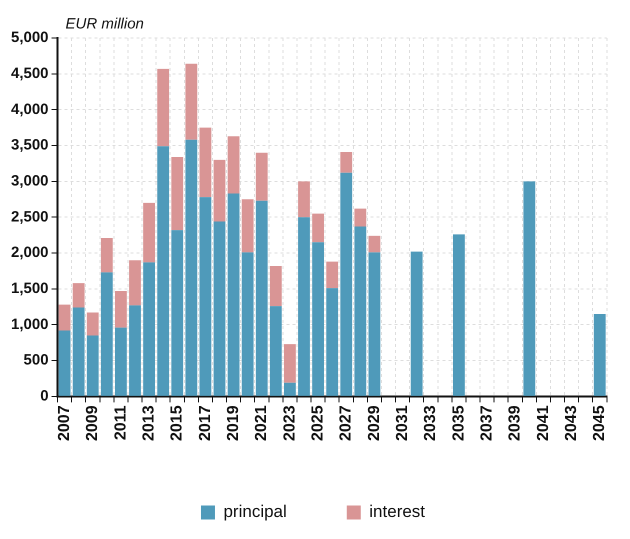  Describe the element at coordinates (255, 512) in the screenshot. I see `legend-label: principal` at that location.